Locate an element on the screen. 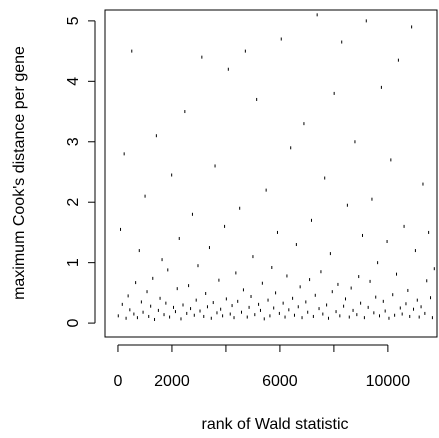  x-tick-label: 6000 is located at coordinates (280, 381).